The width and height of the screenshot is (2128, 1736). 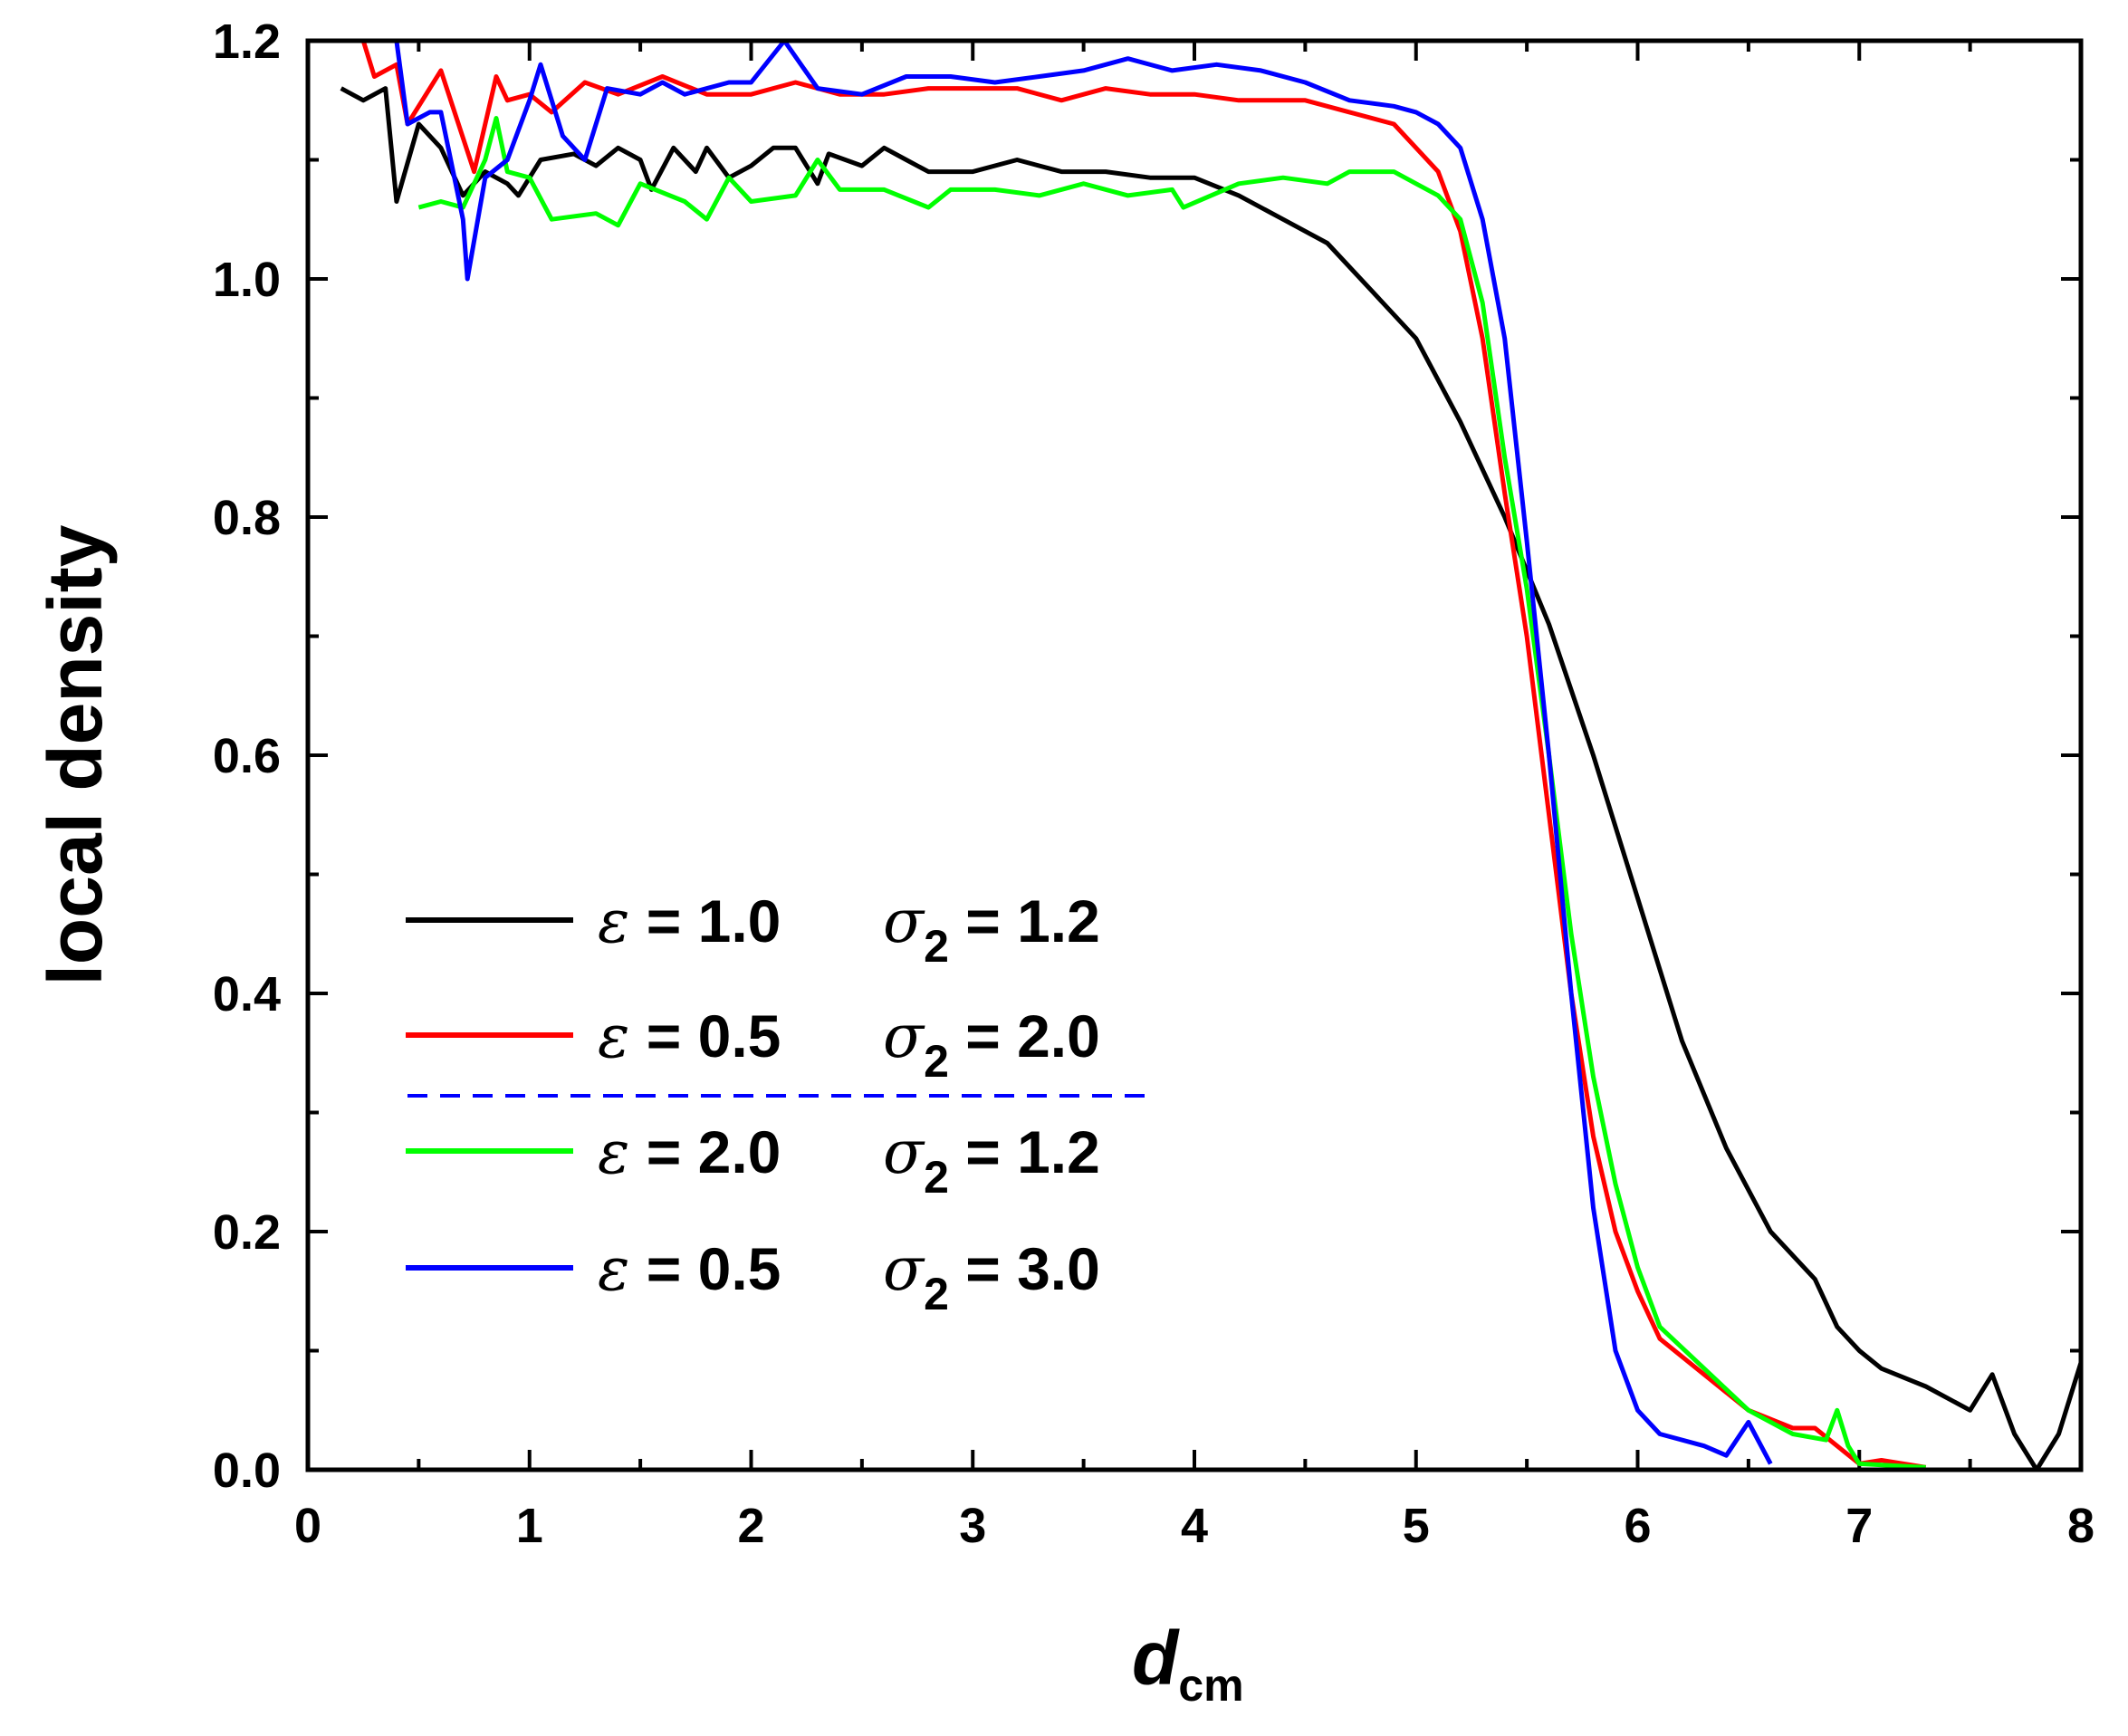 I want to click on legend-sigma-value: = 2.0, so click(x=1024, y=1035).